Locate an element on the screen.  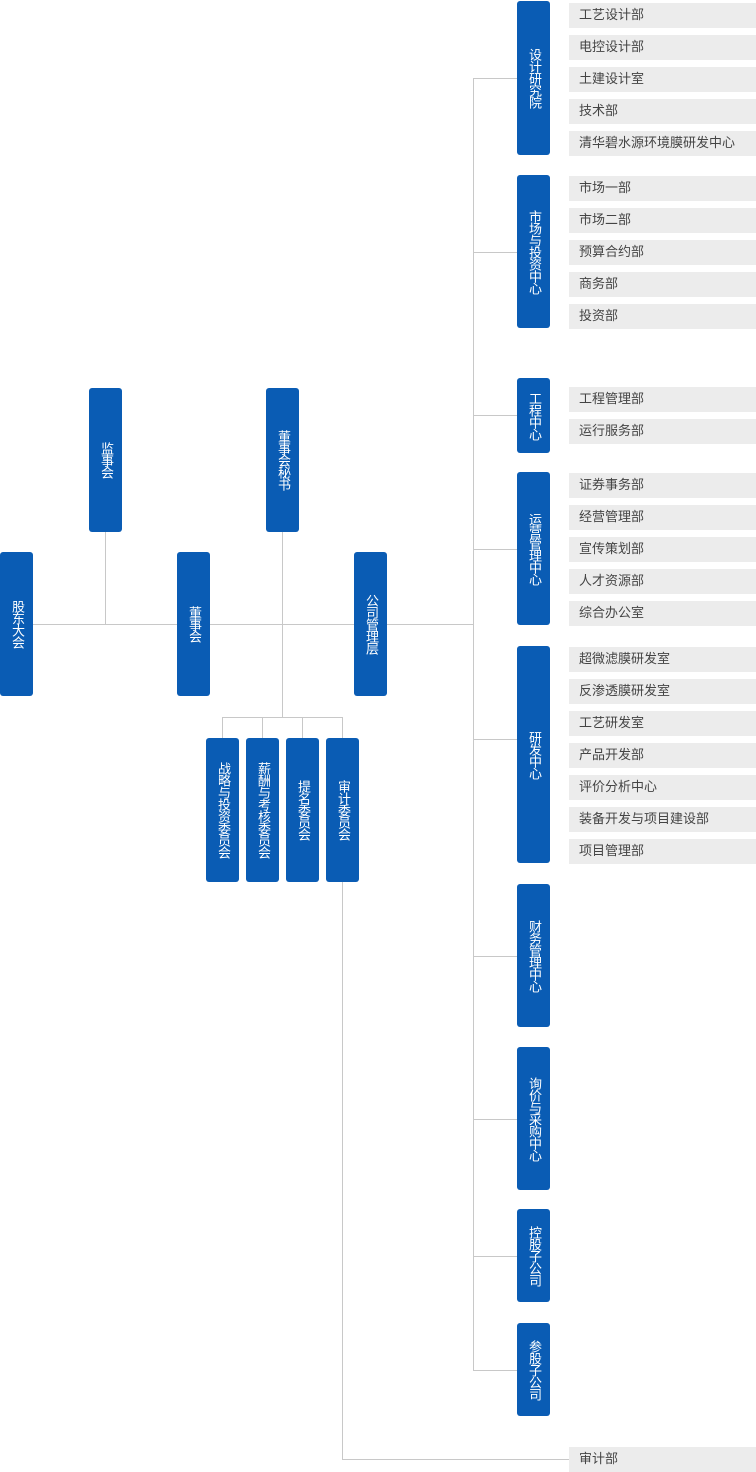
sub-dept: 清华碧水源环境膜研发中心 is located at coordinates (662, 143).